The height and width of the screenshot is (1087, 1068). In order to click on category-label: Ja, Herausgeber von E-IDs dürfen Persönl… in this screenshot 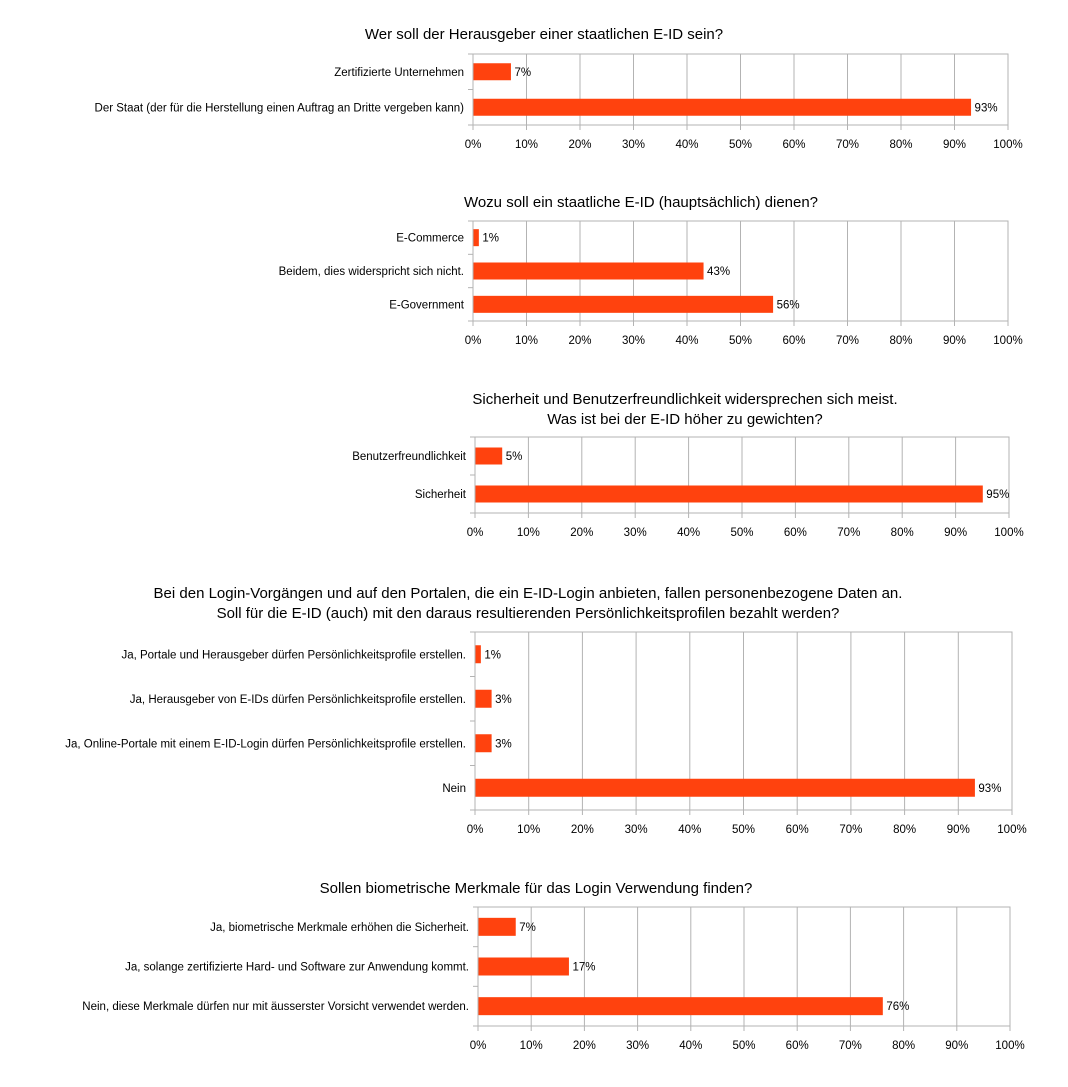, I will do `click(298, 700)`.